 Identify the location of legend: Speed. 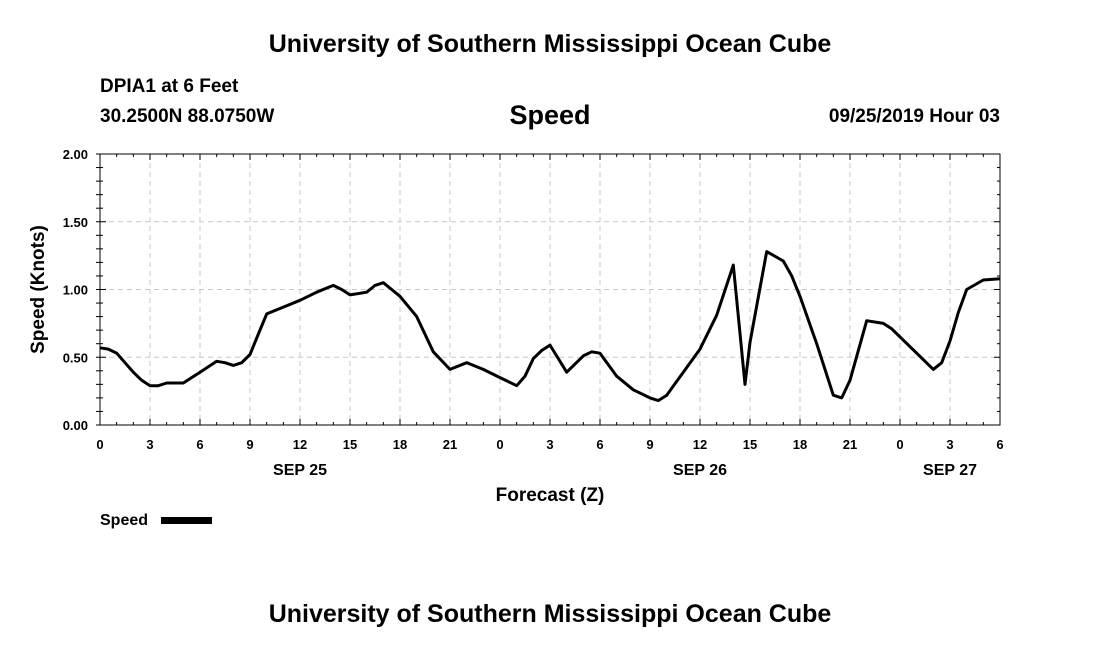
(156, 520).